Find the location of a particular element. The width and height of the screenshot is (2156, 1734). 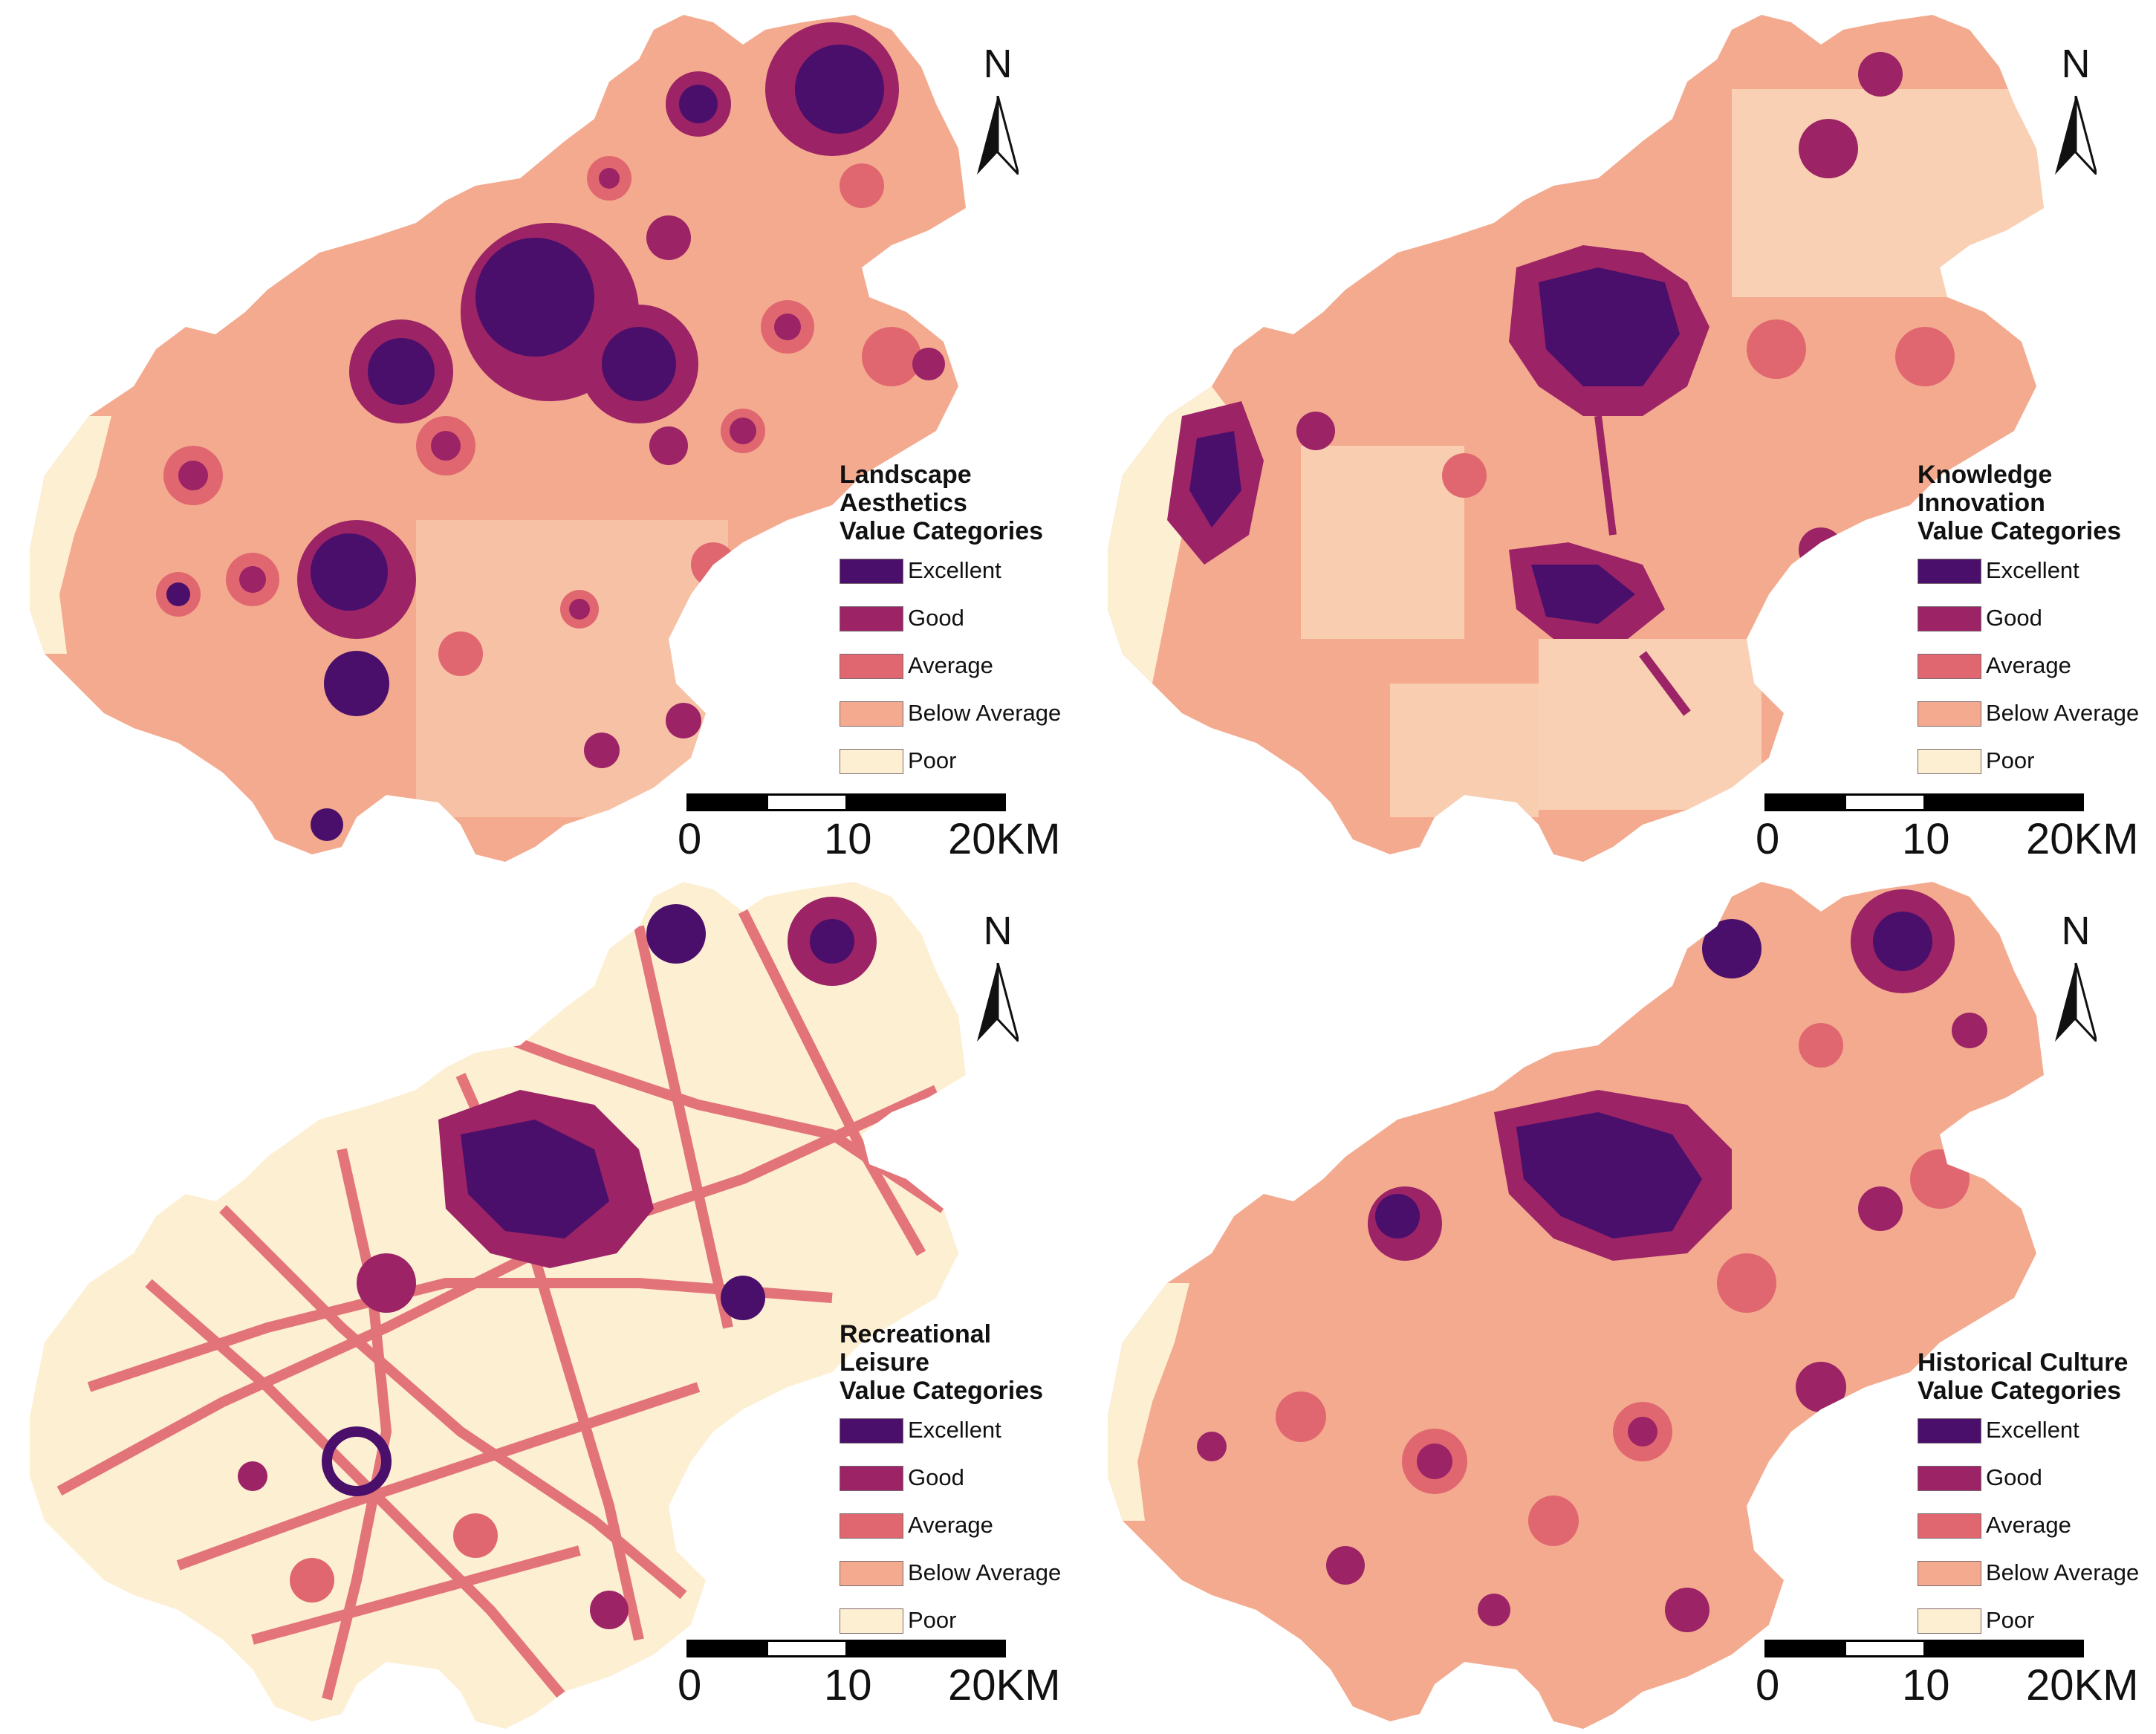

legend-title-line: Leisure is located at coordinates (884, 1362).